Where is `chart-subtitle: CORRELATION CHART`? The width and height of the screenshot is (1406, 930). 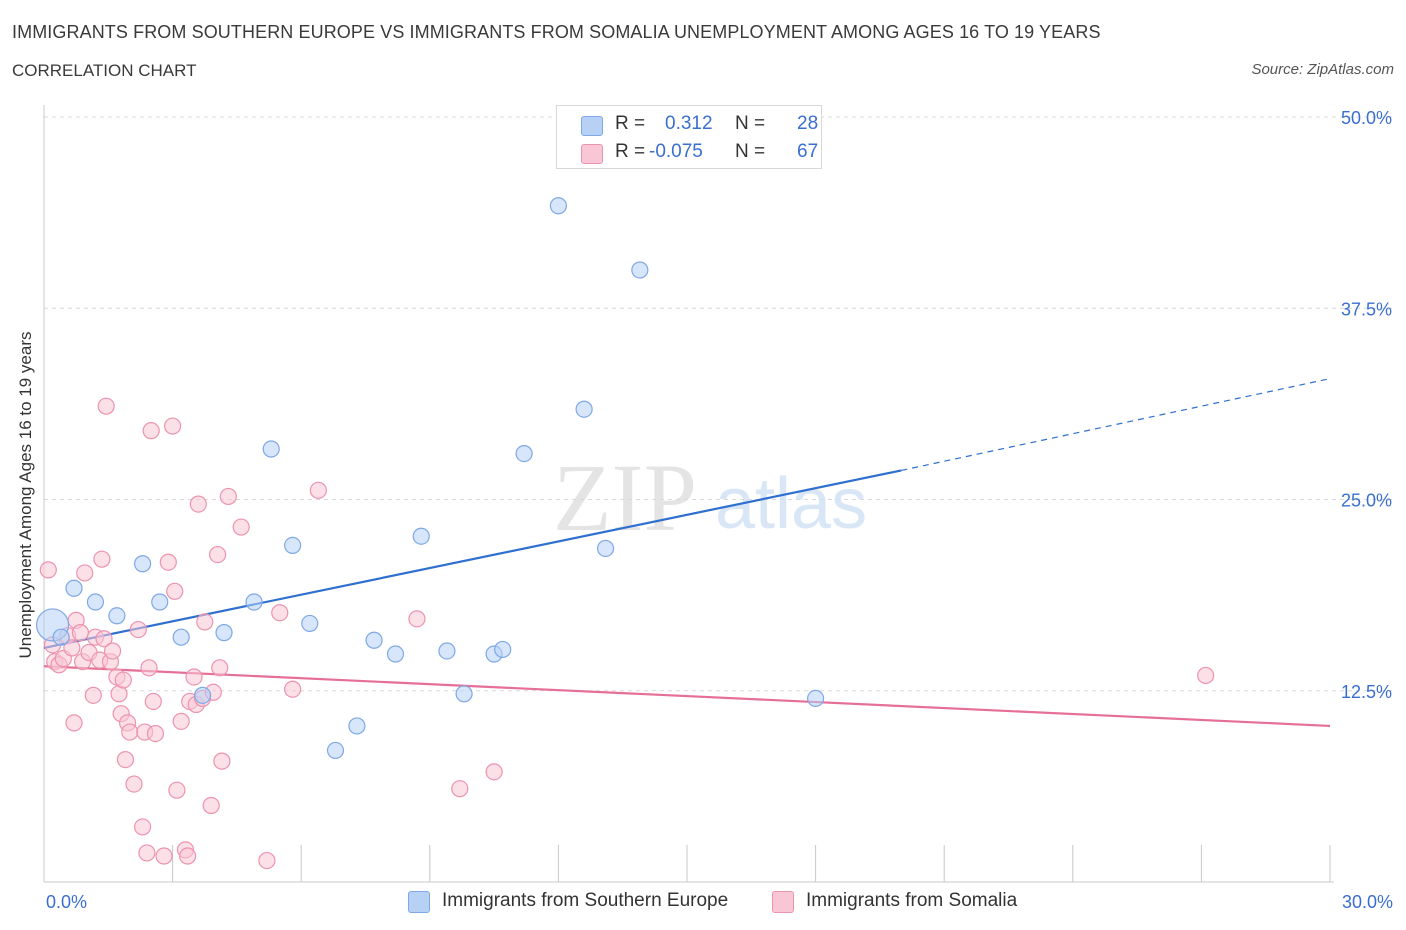
chart-subtitle: CORRELATION CHART is located at coordinates (104, 70).